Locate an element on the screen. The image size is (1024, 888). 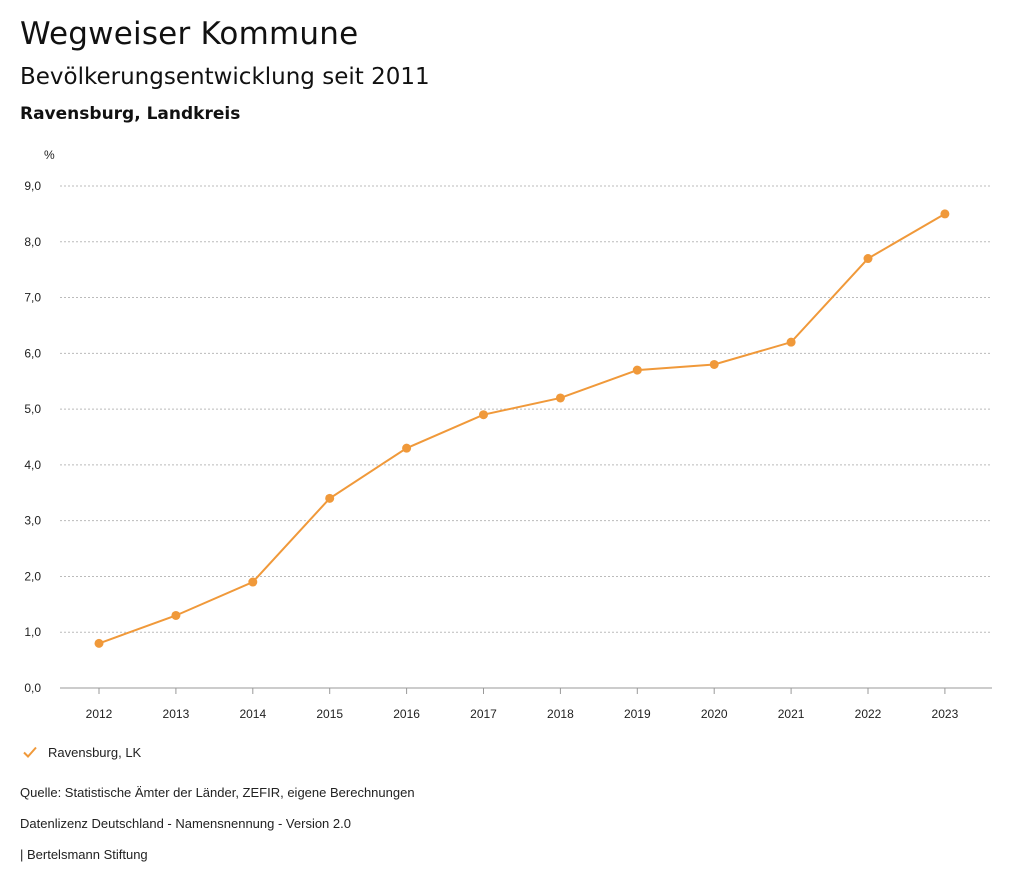
chart-subtitle: Bevölkerungsentwicklung seit 2011 is located at coordinates (225, 77).